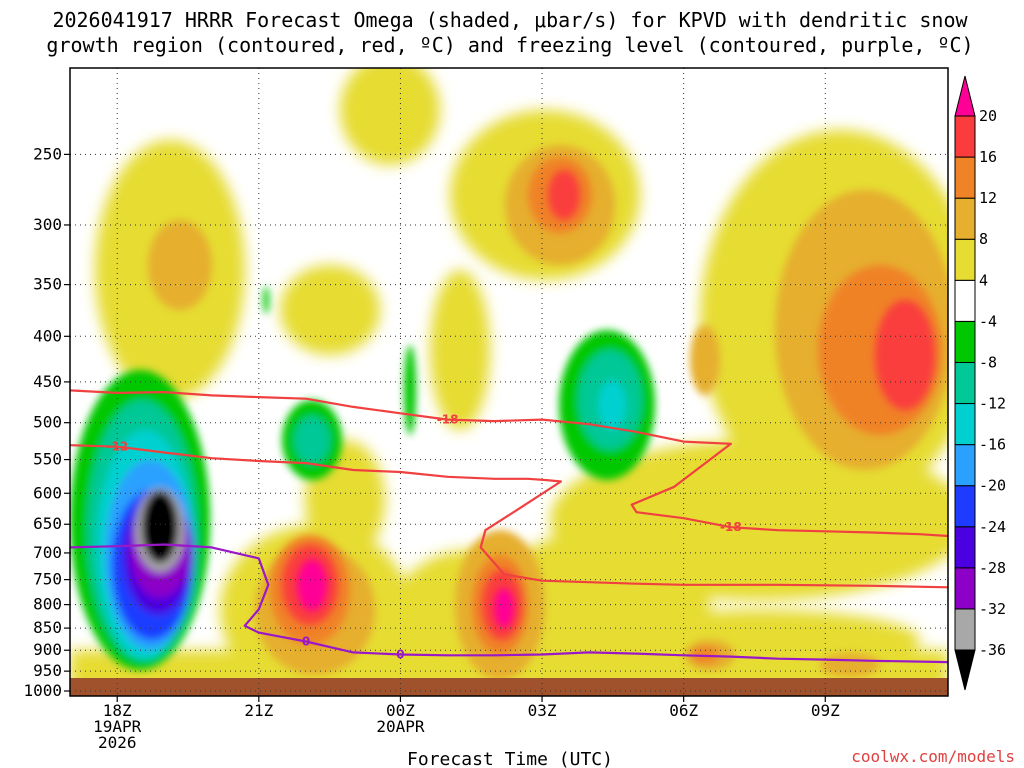  What do you see at coordinates (509, 687) in the screenshot?
I see `ground-surface` at bounding box center [509, 687].